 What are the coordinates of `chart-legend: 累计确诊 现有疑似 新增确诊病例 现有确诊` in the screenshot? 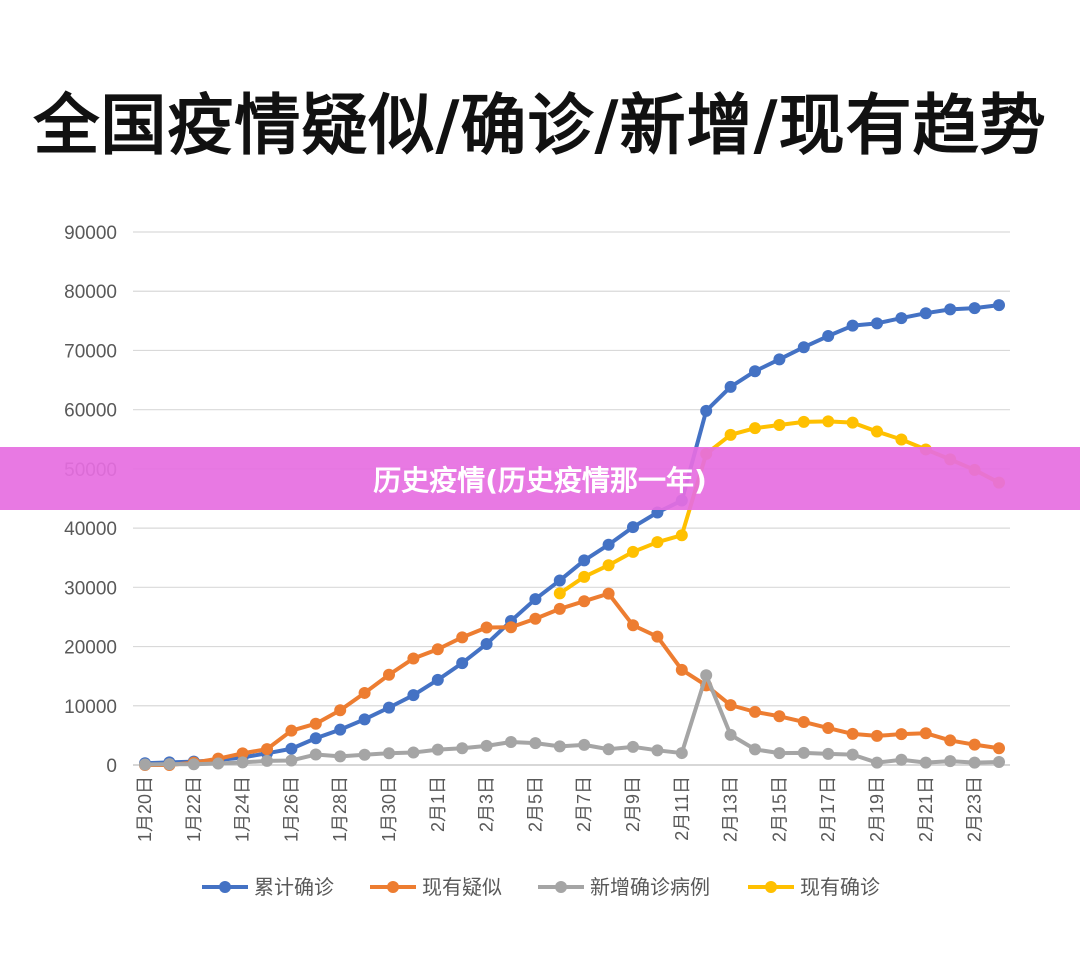 It's located at (541, 887).